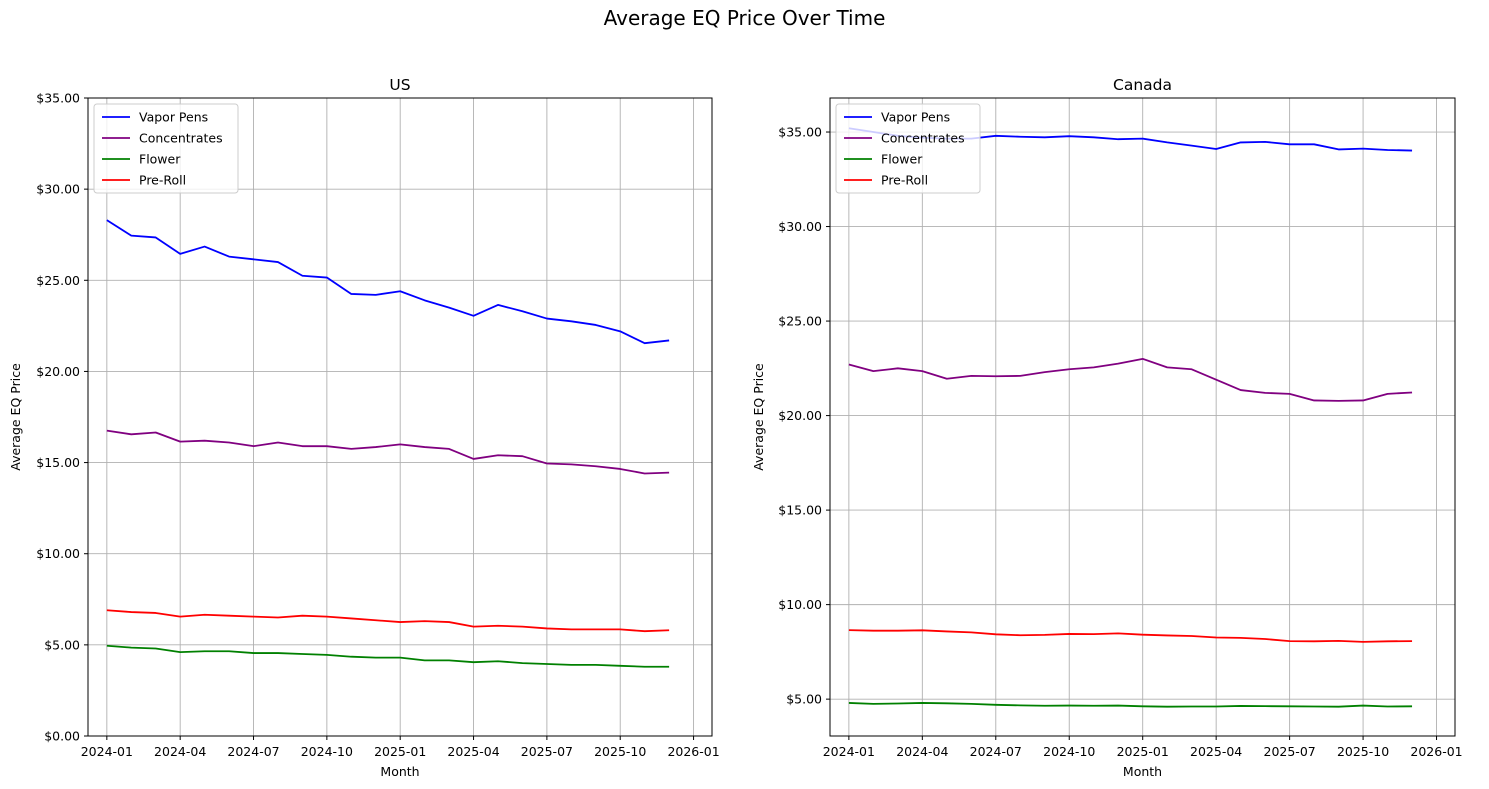 The width and height of the screenshot is (1489, 789). What do you see at coordinates (62, 736) in the screenshot?
I see `y-tick-label: $0.00` at bounding box center [62, 736].